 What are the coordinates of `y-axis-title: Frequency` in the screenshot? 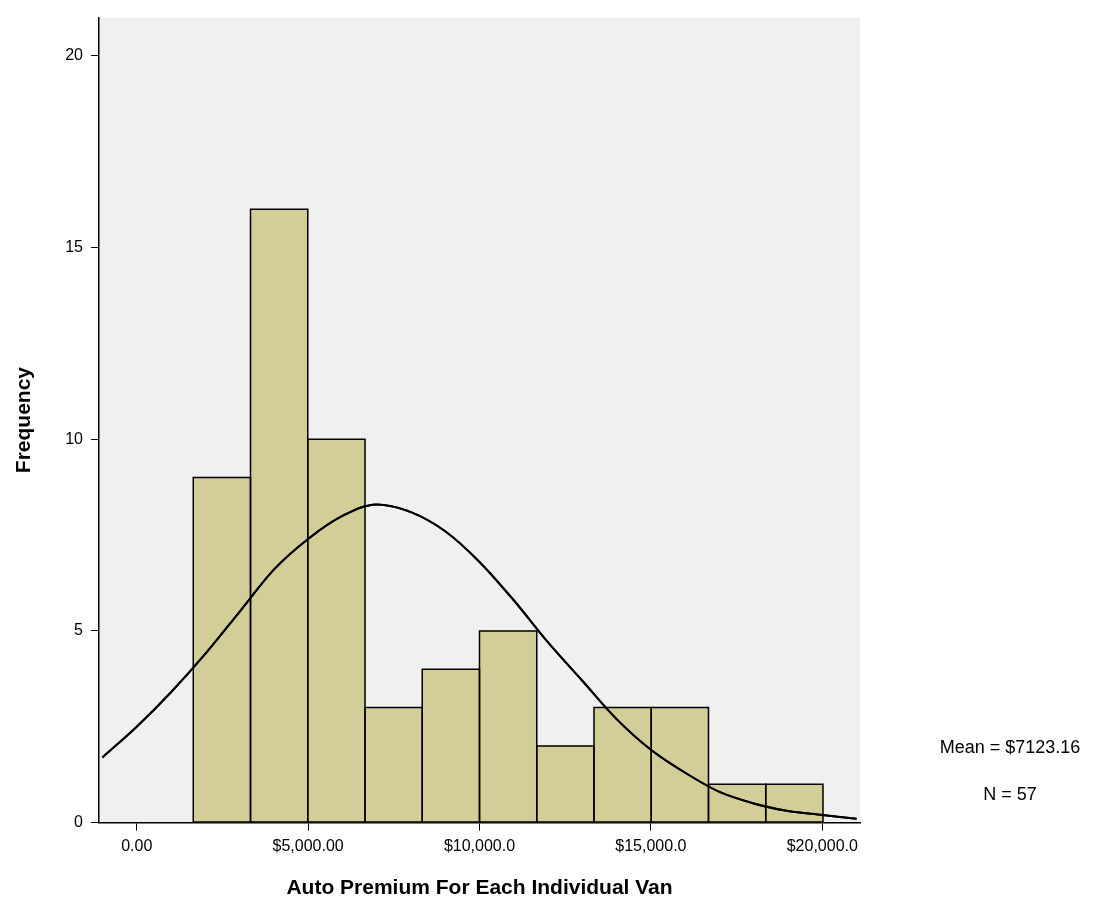 It's located at (23, 420).